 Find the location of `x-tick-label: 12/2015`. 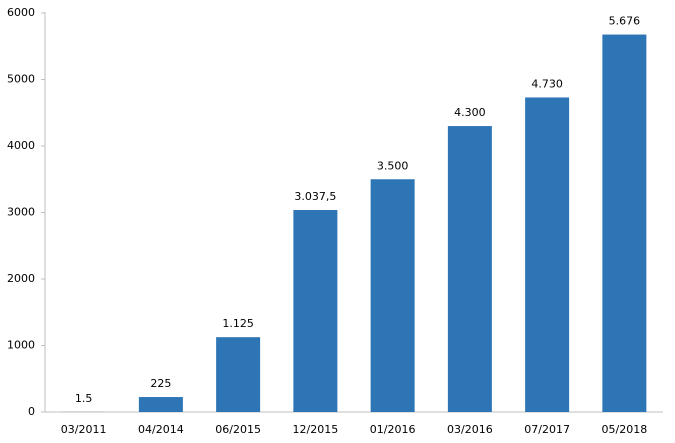

x-tick-label: 12/2015 is located at coordinates (316, 429).